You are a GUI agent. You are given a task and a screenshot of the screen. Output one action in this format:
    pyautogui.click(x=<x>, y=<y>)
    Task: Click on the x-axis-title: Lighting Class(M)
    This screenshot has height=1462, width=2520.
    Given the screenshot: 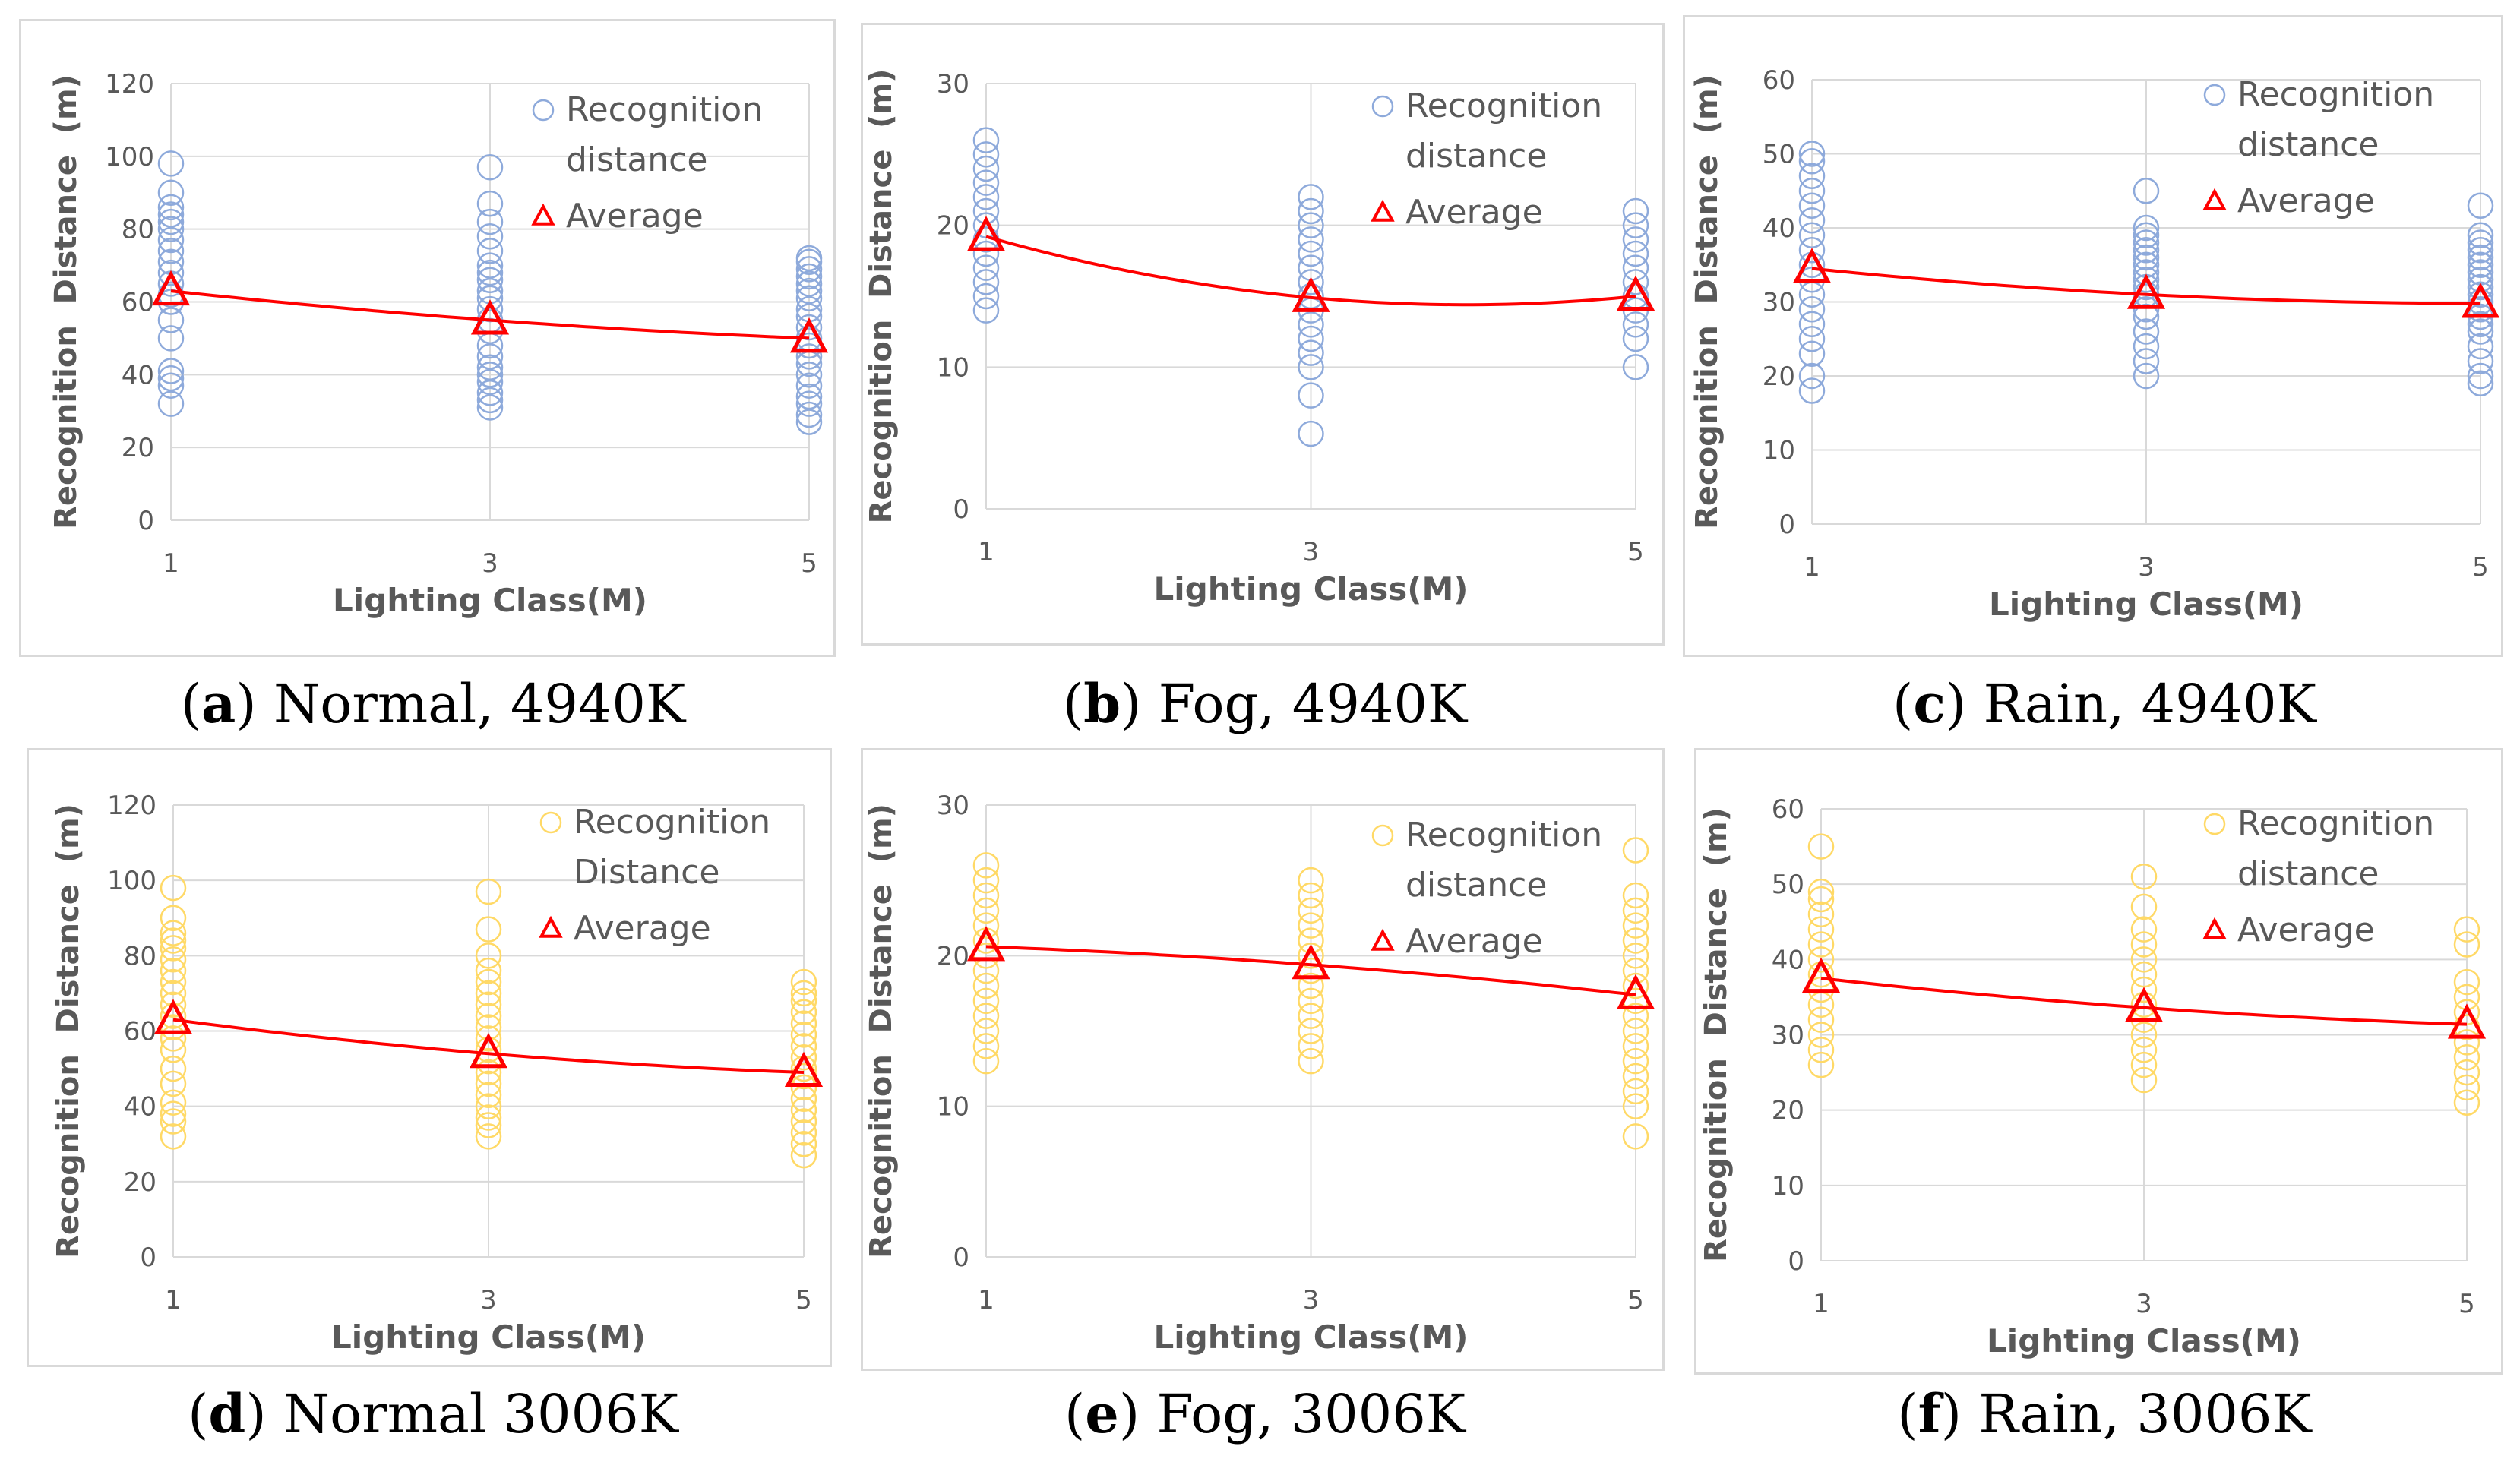 What is the action you would take?
    pyautogui.click(x=488, y=1337)
    